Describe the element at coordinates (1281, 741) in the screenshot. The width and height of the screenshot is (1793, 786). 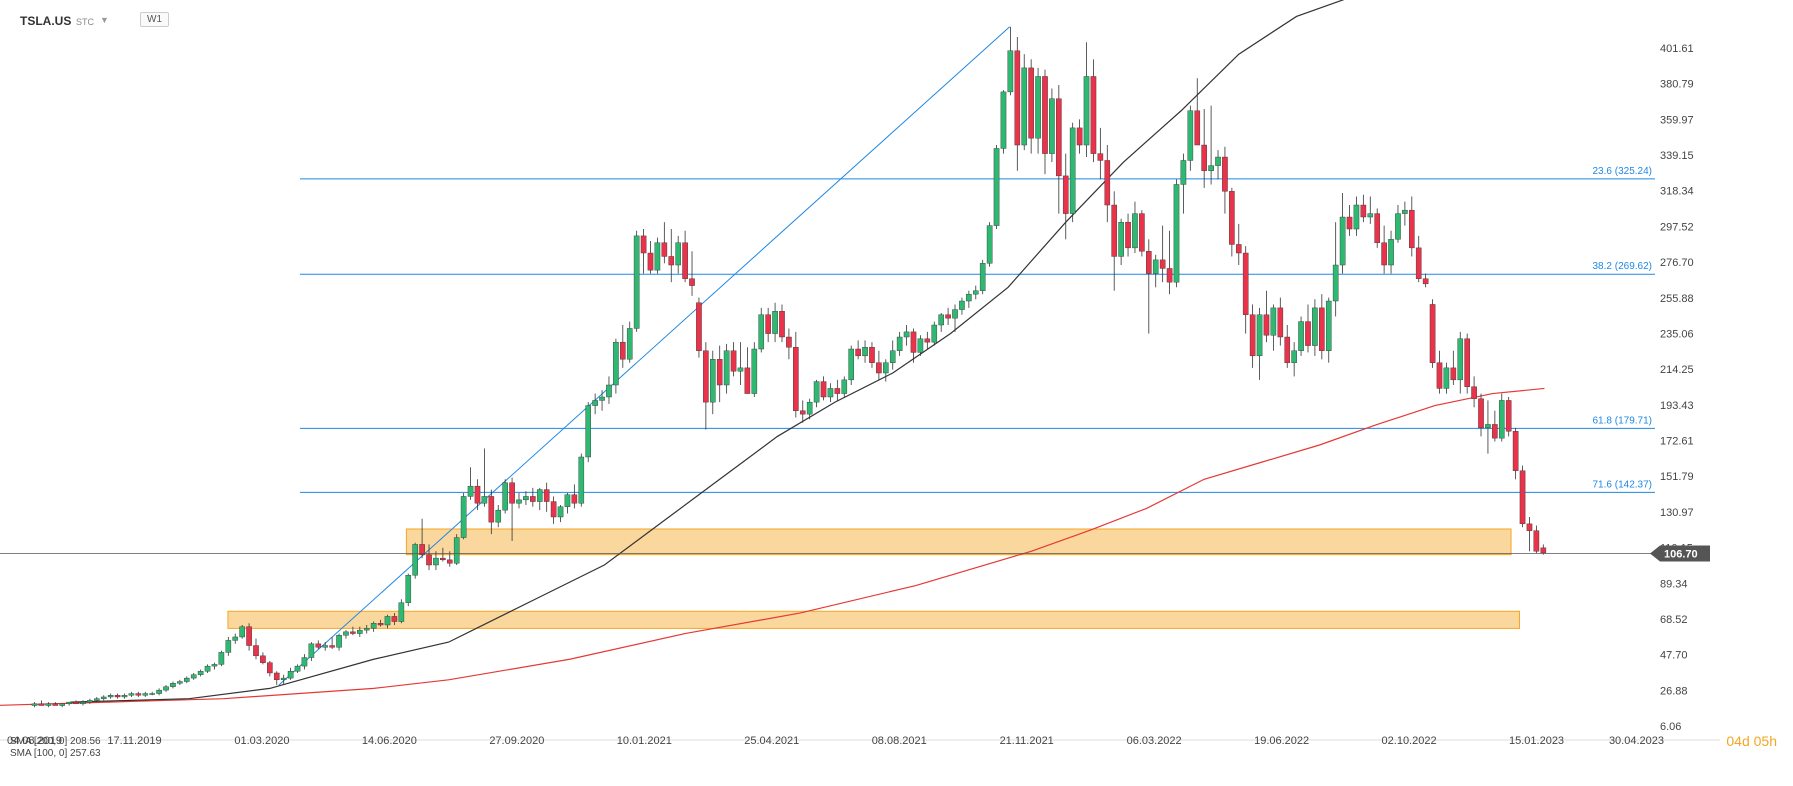
I see `x-tick-label: 19.06.2022` at that location.